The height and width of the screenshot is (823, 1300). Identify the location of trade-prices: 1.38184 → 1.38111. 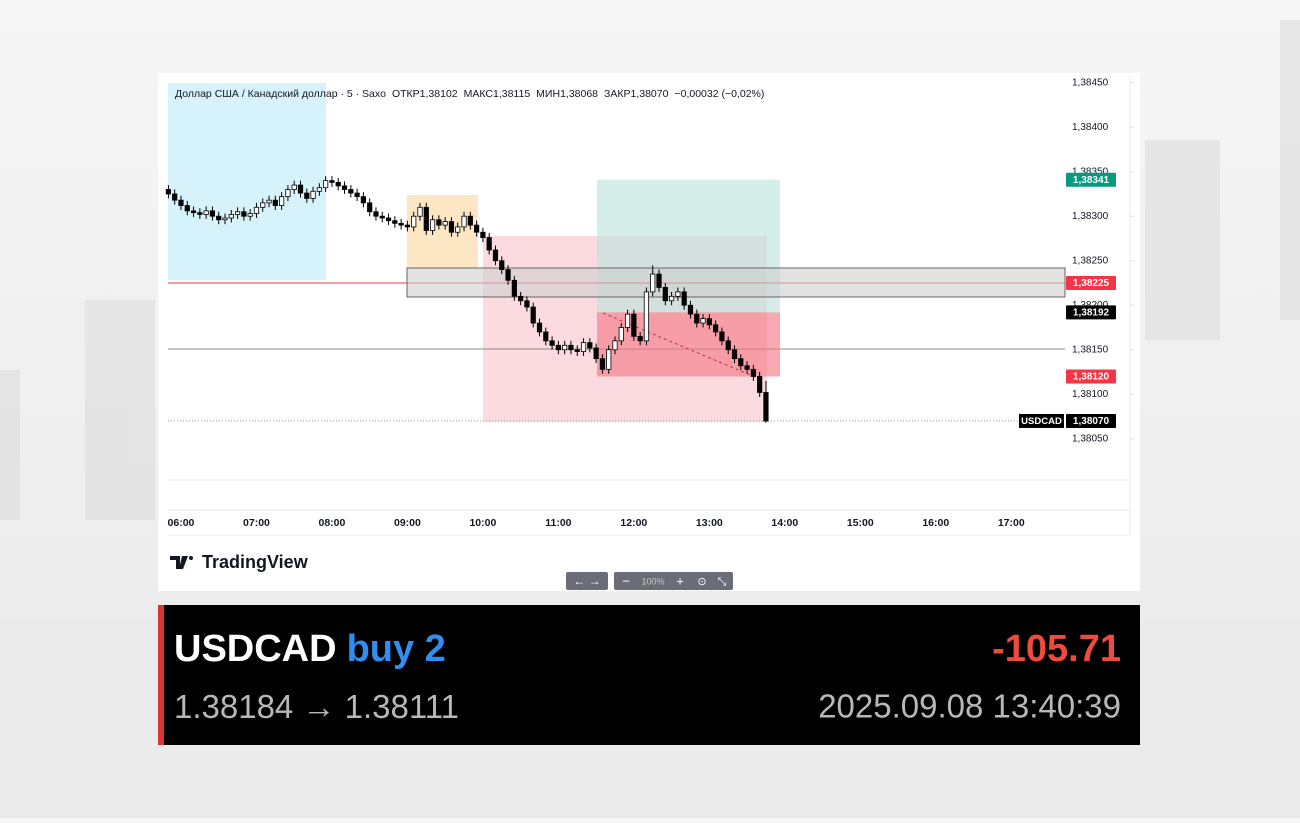
(316, 706).